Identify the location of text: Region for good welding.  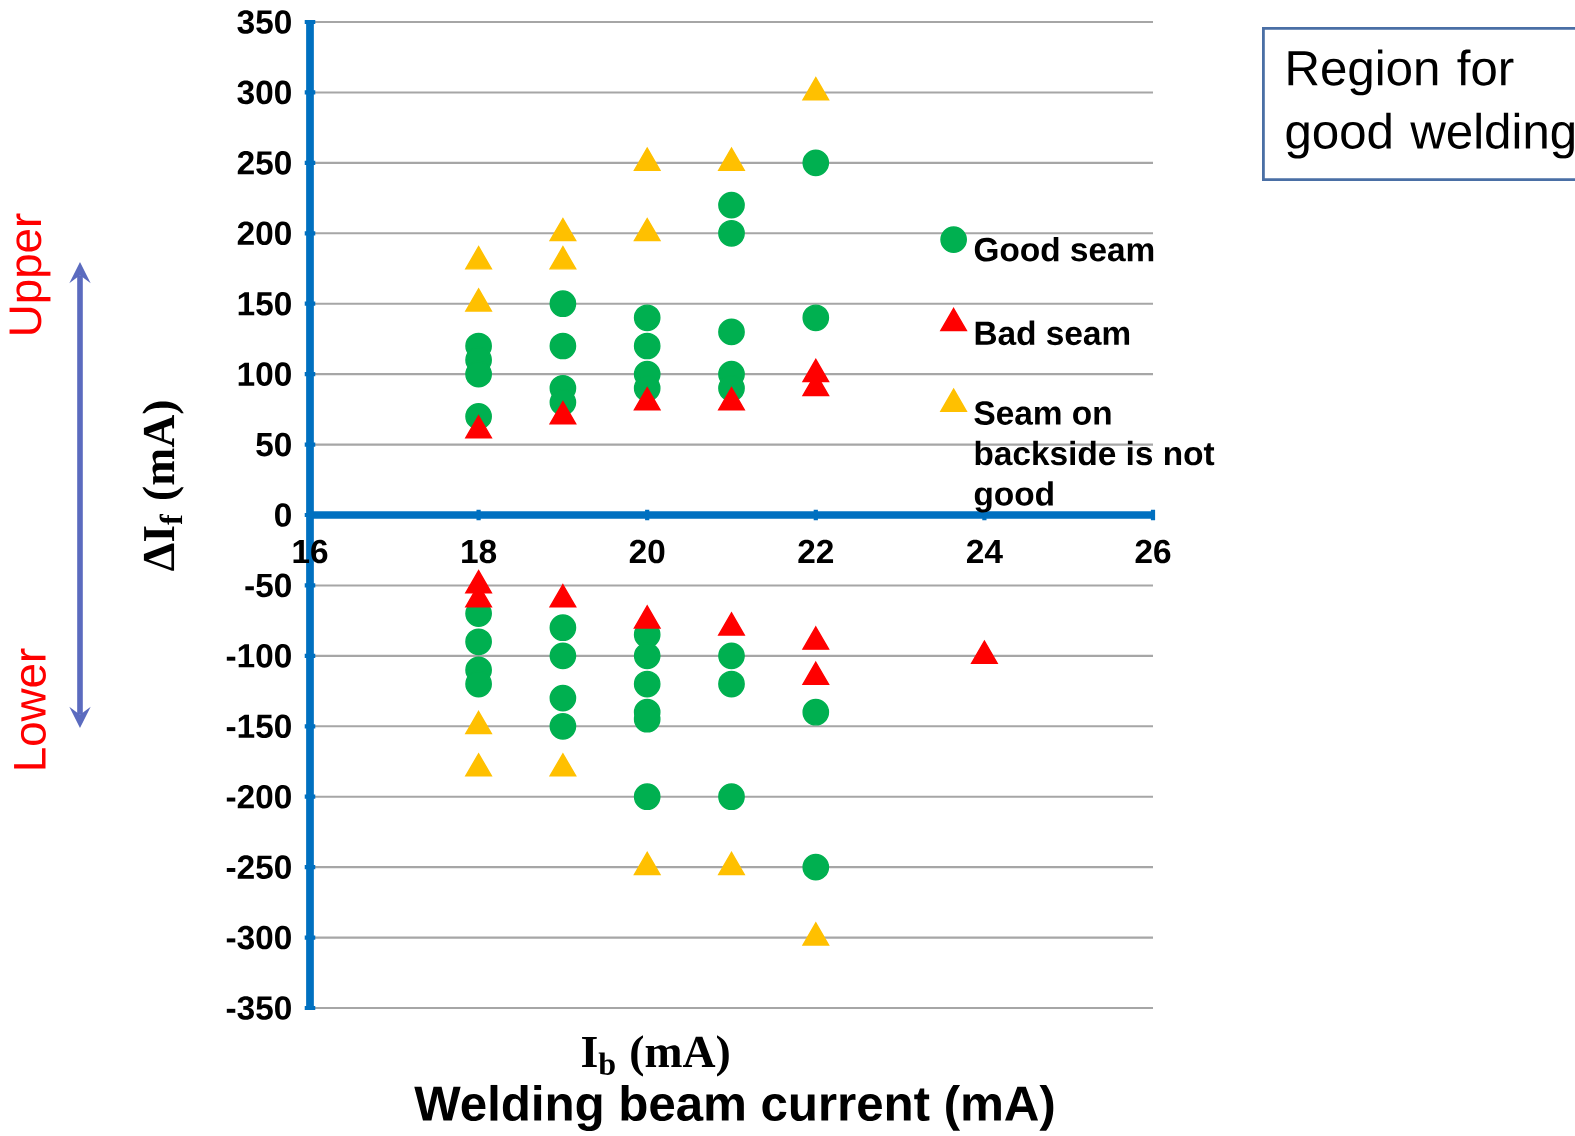
(1430, 104).